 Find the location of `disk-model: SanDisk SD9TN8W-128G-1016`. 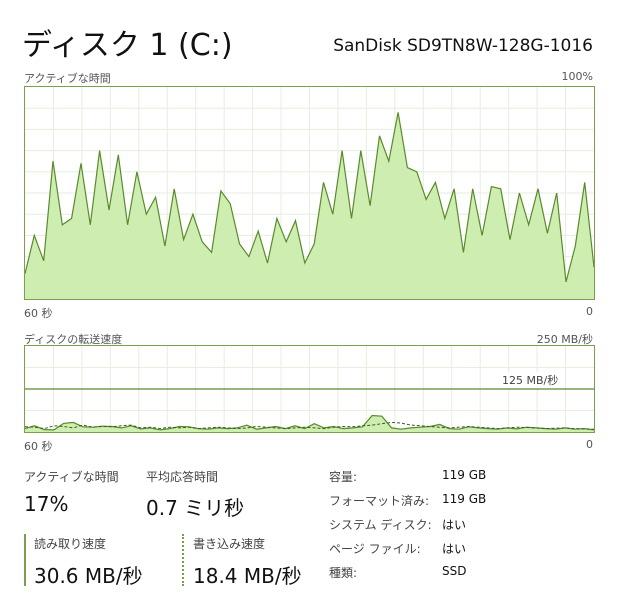

disk-model: SanDisk SD9TN8W-128G-1016 is located at coordinates (463, 46).